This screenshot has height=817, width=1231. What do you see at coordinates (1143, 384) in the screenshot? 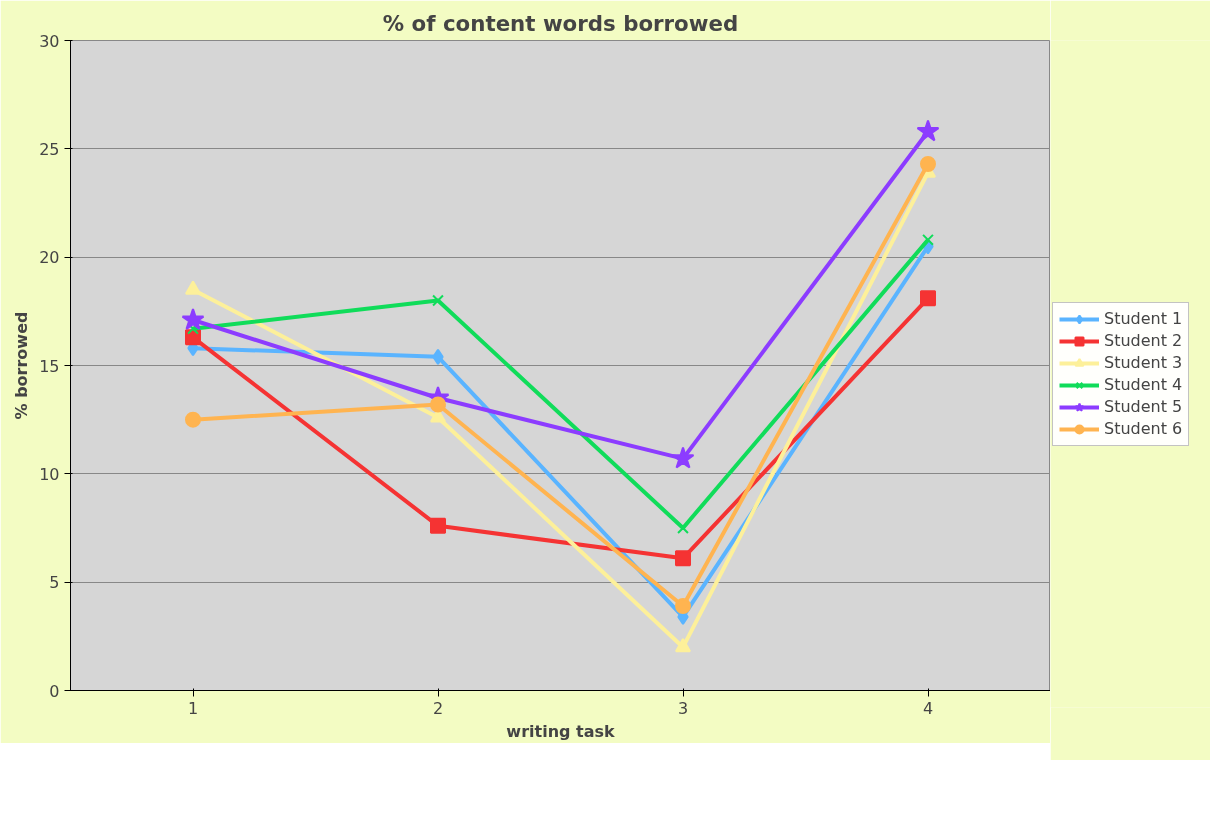
I see `legend-label: Student 4` at bounding box center [1143, 384].